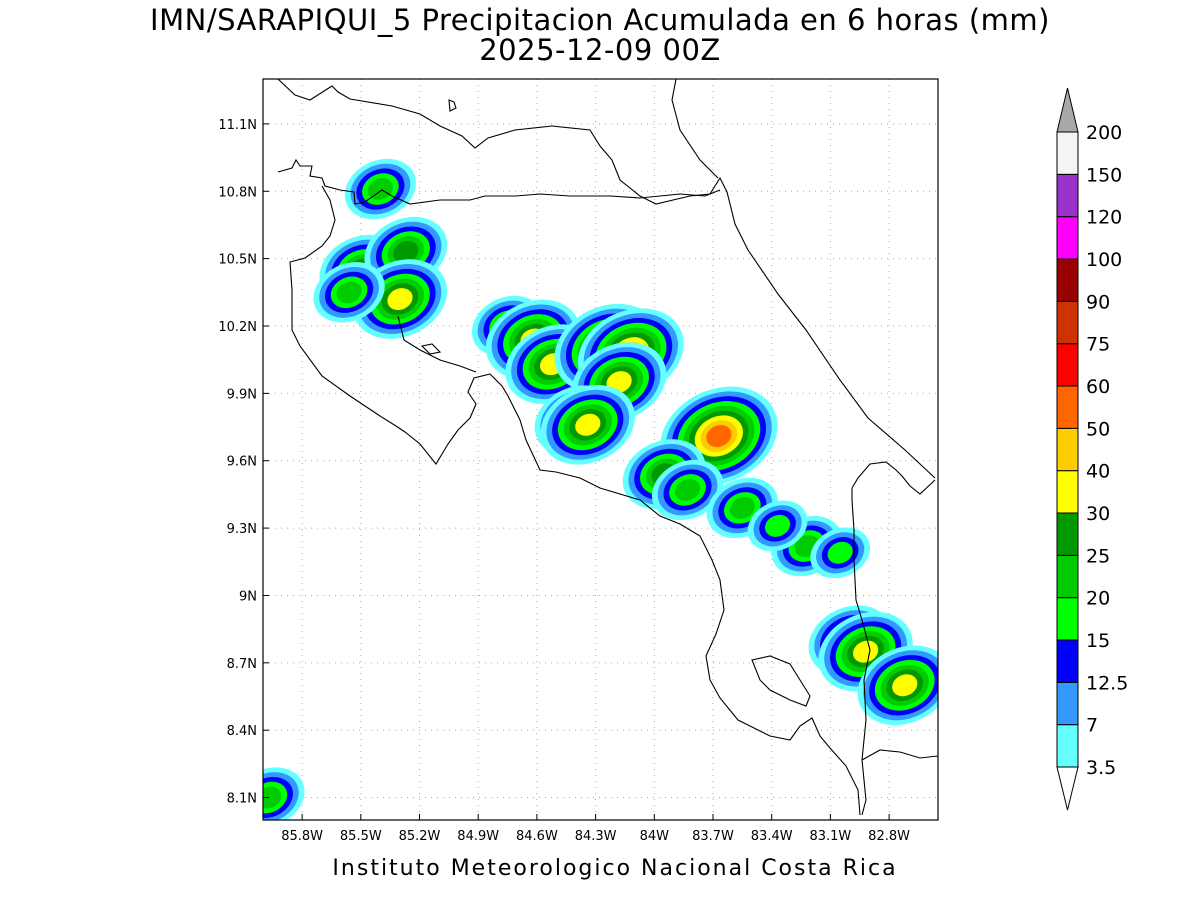 The height and width of the screenshot is (900, 1200). What do you see at coordinates (1098, 641) in the screenshot?
I see `colorbar-label: 15` at bounding box center [1098, 641].